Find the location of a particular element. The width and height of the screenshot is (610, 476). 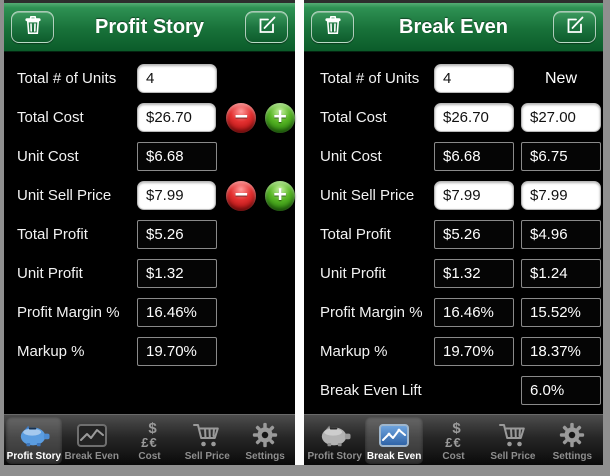

field-row: Break Even Lift 6.0% is located at coordinates (453, 390).